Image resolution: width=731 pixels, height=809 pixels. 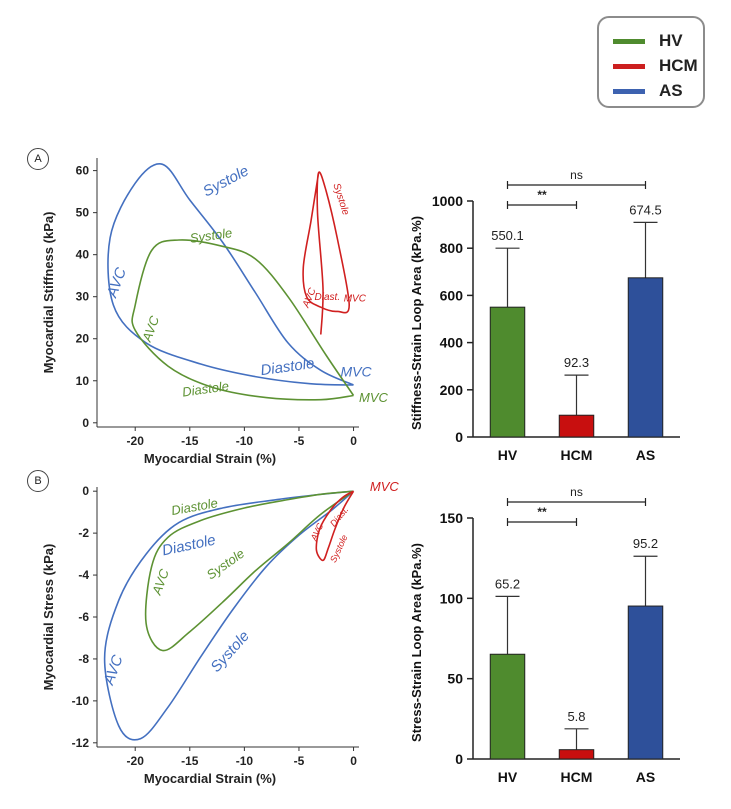 I want to click on panel-label-b: B, so click(x=38, y=481).